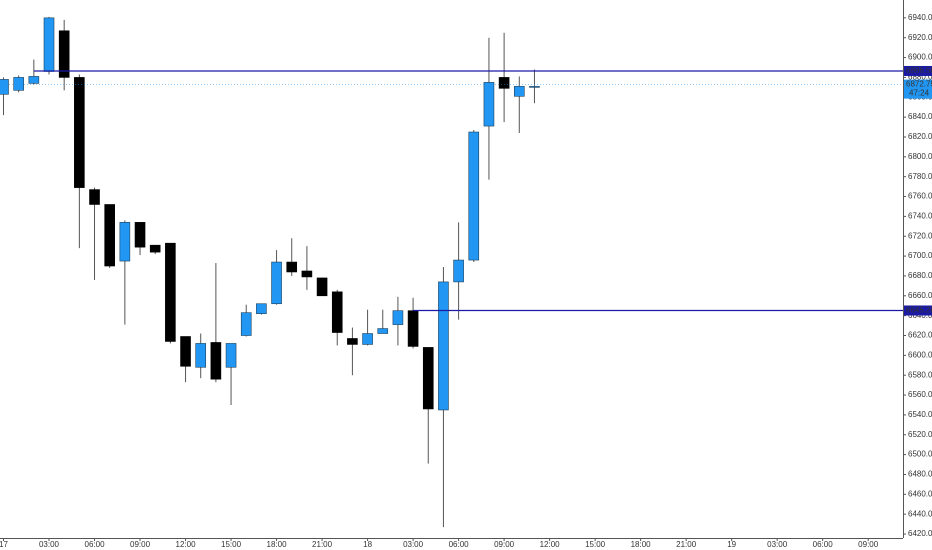 The image size is (932, 550). Describe the element at coordinates (920, 196) in the screenshot. I see `y-tick-label: 6760.00` at that location.